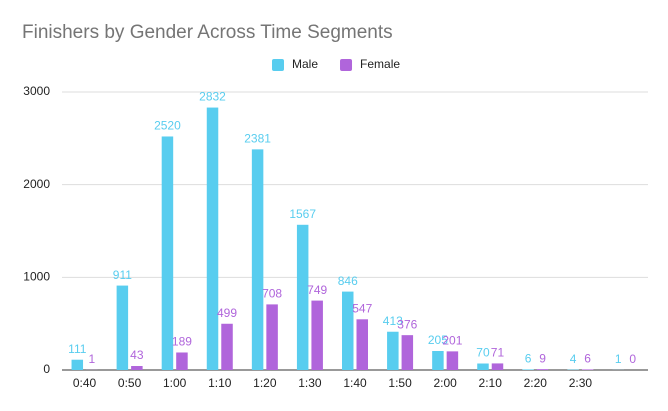  I want to click on x-tick-label: 0:40, so click(85, 383).